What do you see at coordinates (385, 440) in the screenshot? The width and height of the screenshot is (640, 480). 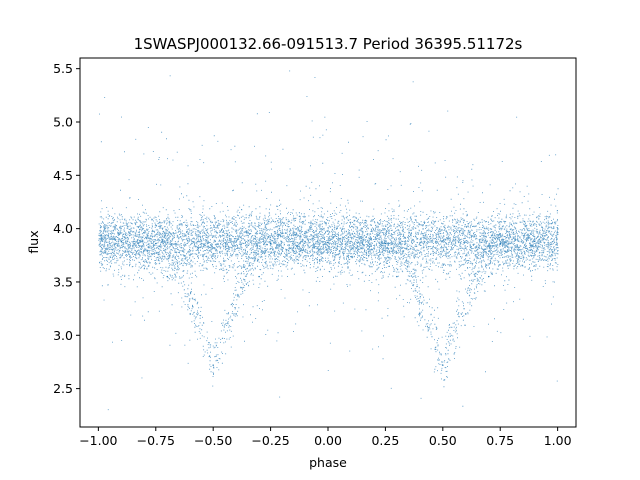 I see `x-tick-label: 0.25` at bounding box center [385, 440].